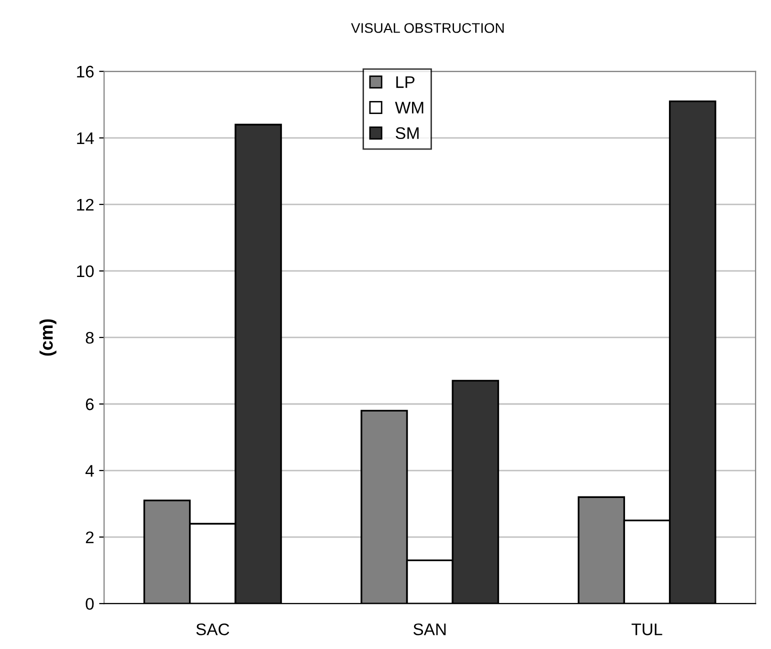  Describe the element at coordinates (85, 138) in the screenshot. I see `y-tick-label: 14` at that location.